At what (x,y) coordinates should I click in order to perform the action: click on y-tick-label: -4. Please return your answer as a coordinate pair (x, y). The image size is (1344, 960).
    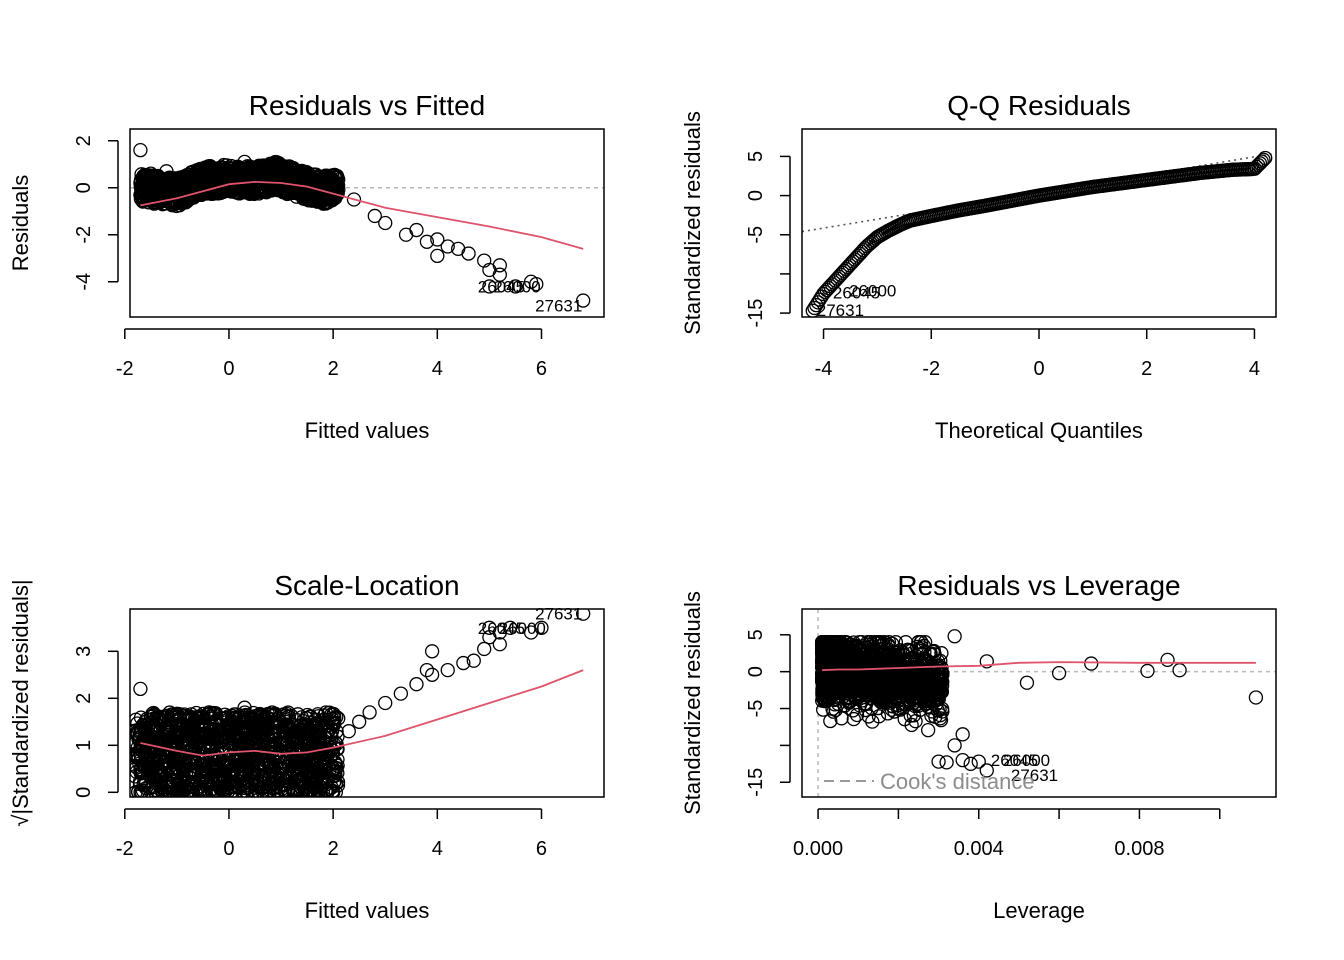
    Looking at the image, I should click on (84, 282).